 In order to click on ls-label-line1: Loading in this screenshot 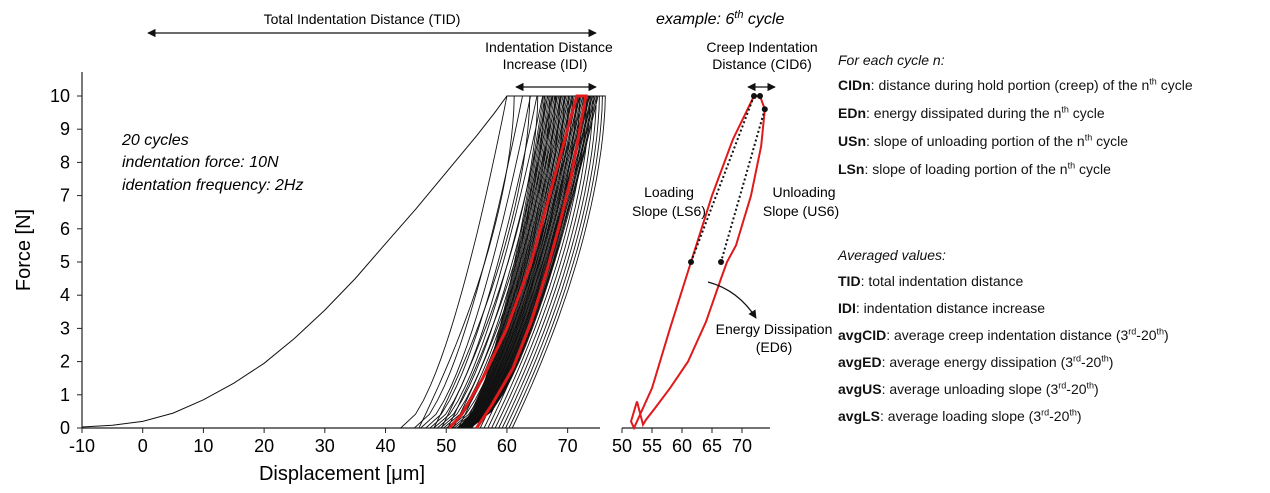, I will do `click(669, 192)`.